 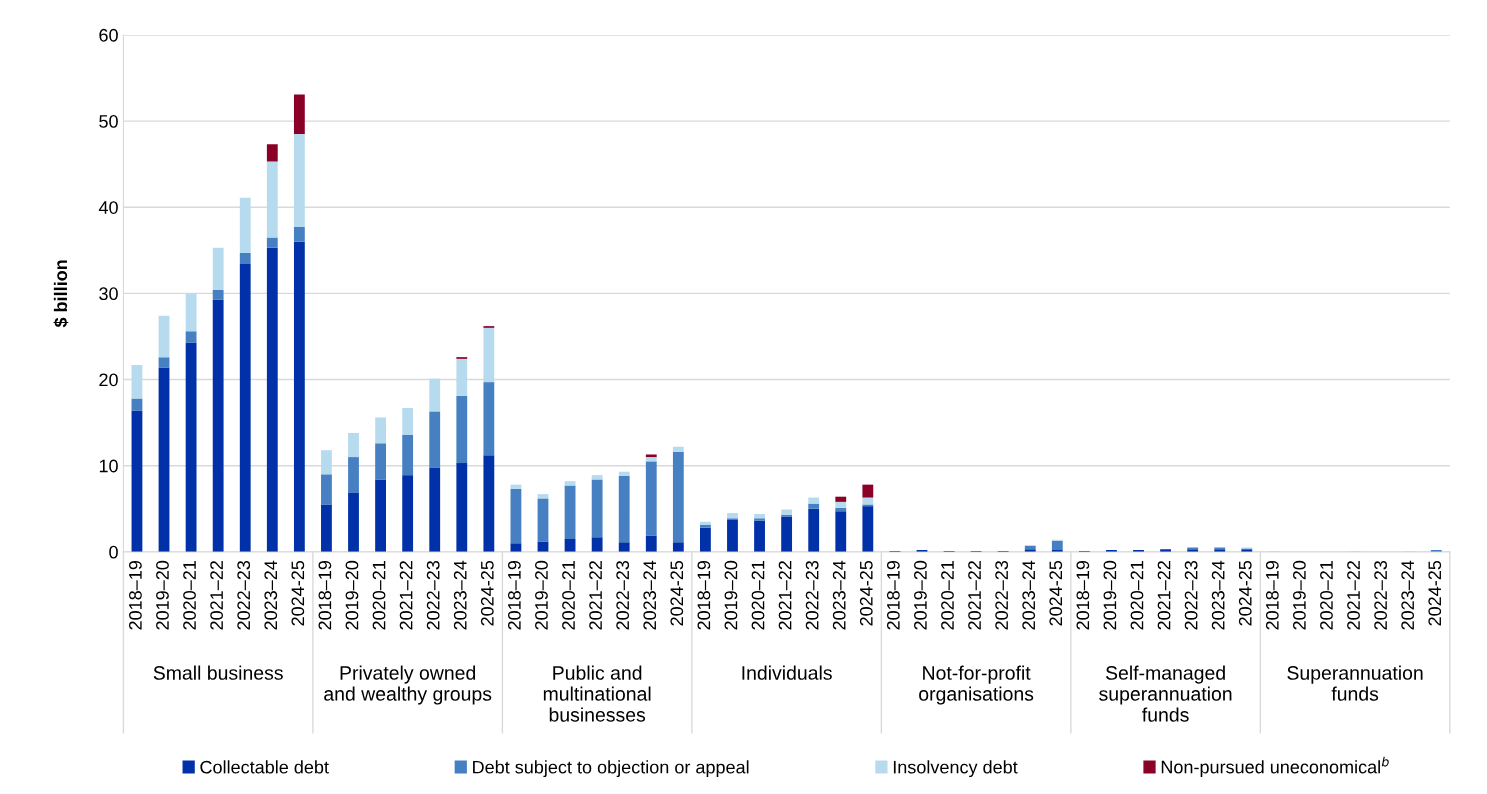 What do you see at coordinates (408, 685) in the screenshot?
I see `text: Privately owned and wealthy groups` at bounding box center [408, 685].